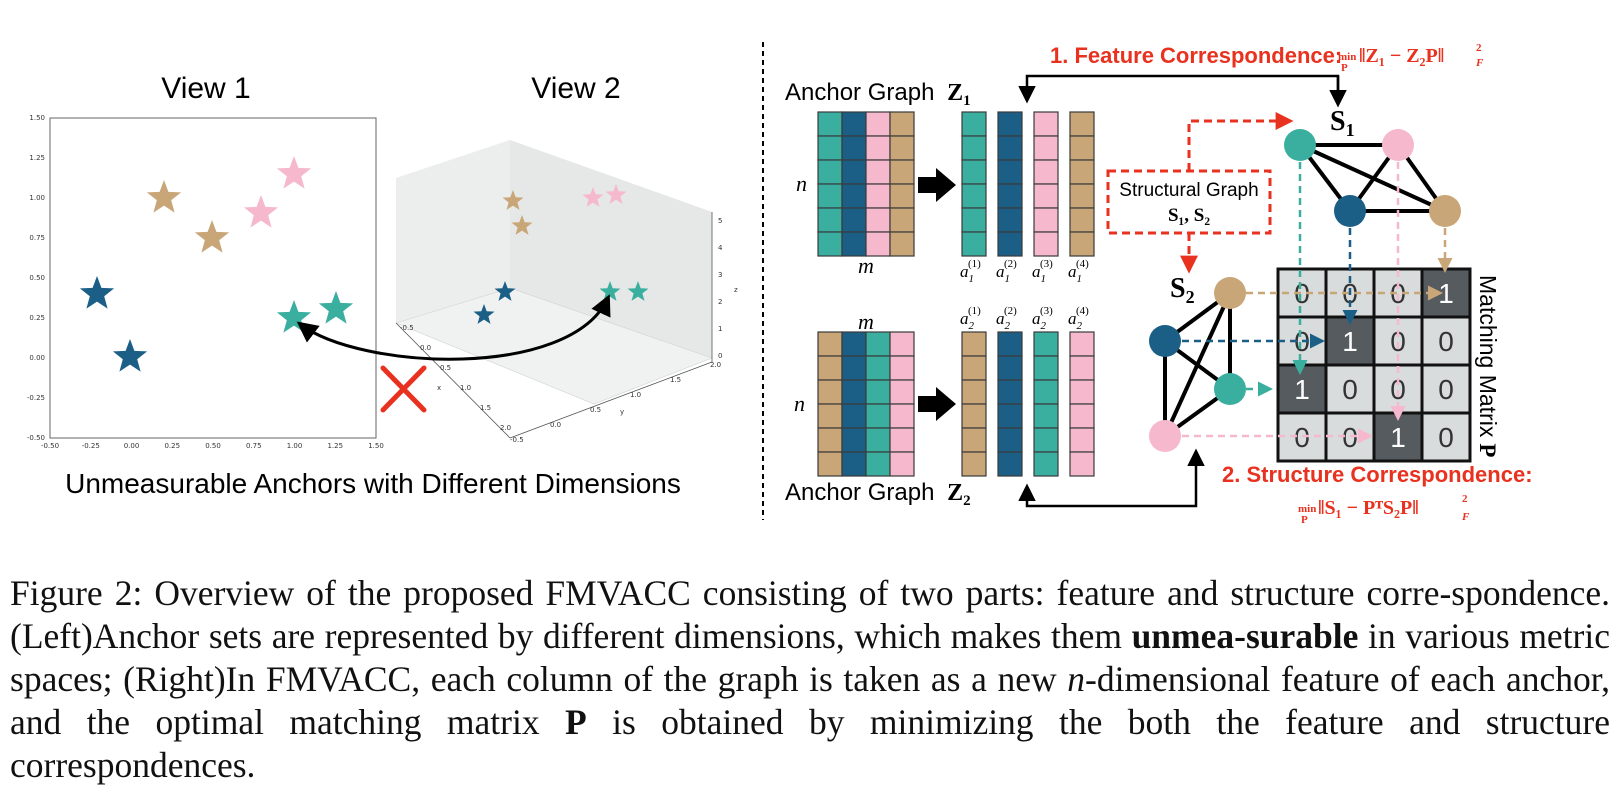 This screenshot has width=1621, height=809. I want to click on view2-y-tick: -0.5, so click(517, 440).